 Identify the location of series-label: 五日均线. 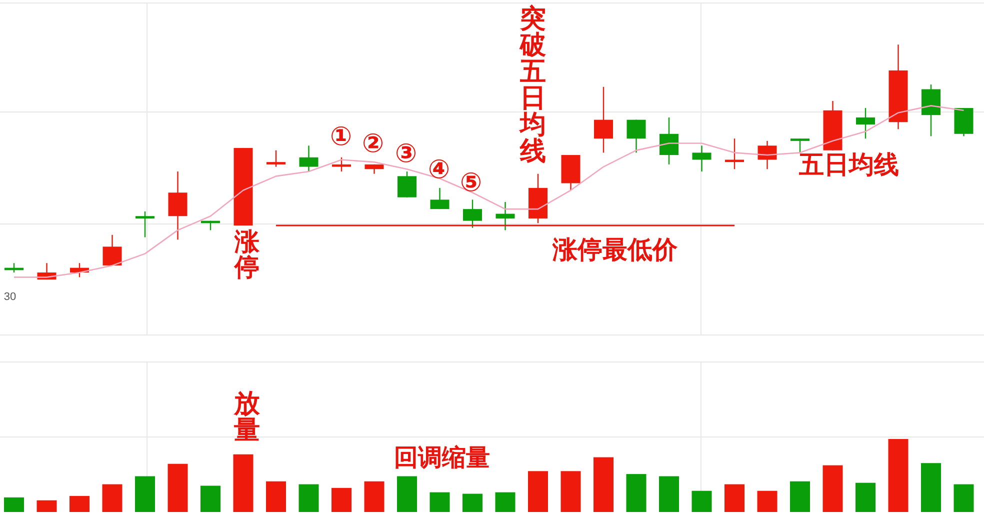
(849, 165).